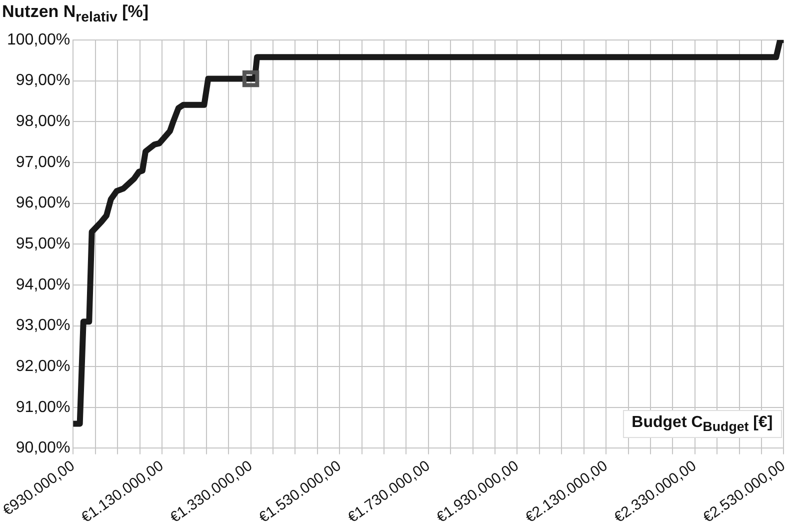 This screenshot has height=530, width=797. What do you see at coordinates (43, 366) in the screenshot?
I see `y-tick-label: 92,00%` at bounding box center [43, 366].